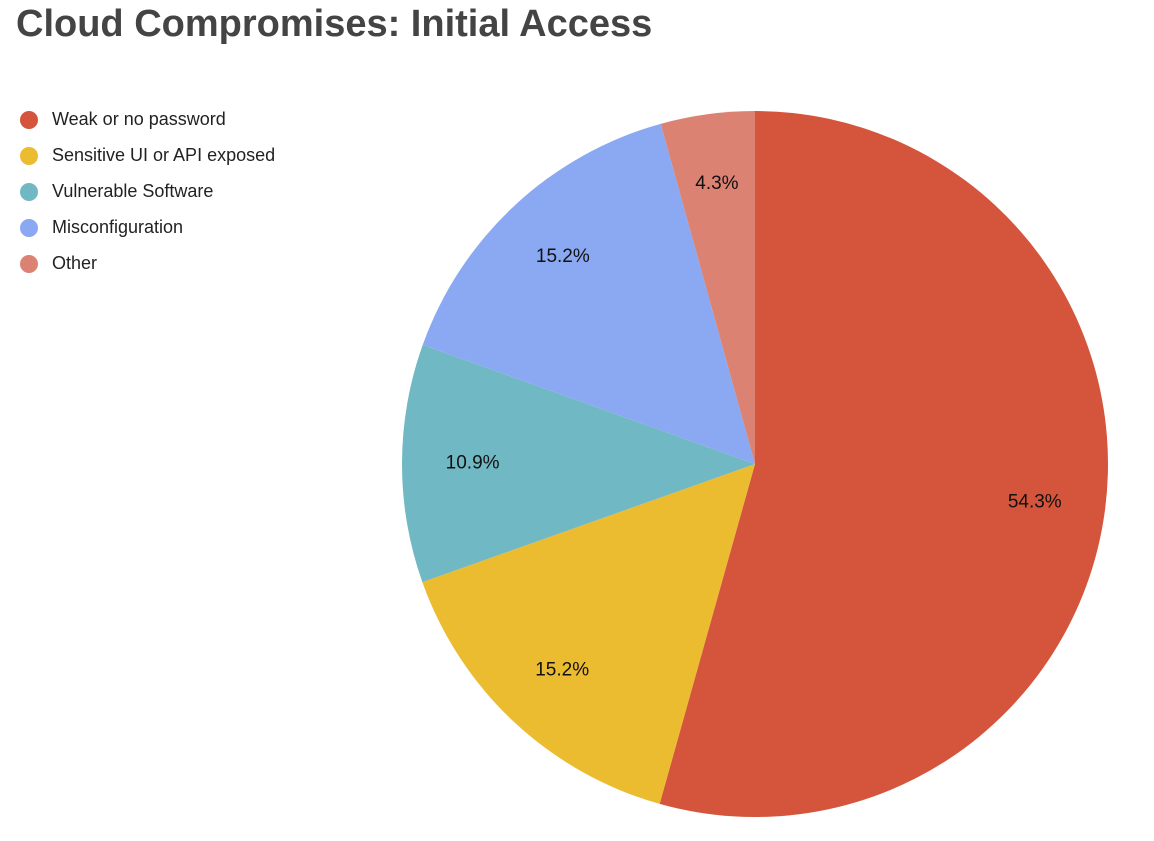 The image size is (1154, 841). I want to click on legend-label: Other, so click(74, 263).